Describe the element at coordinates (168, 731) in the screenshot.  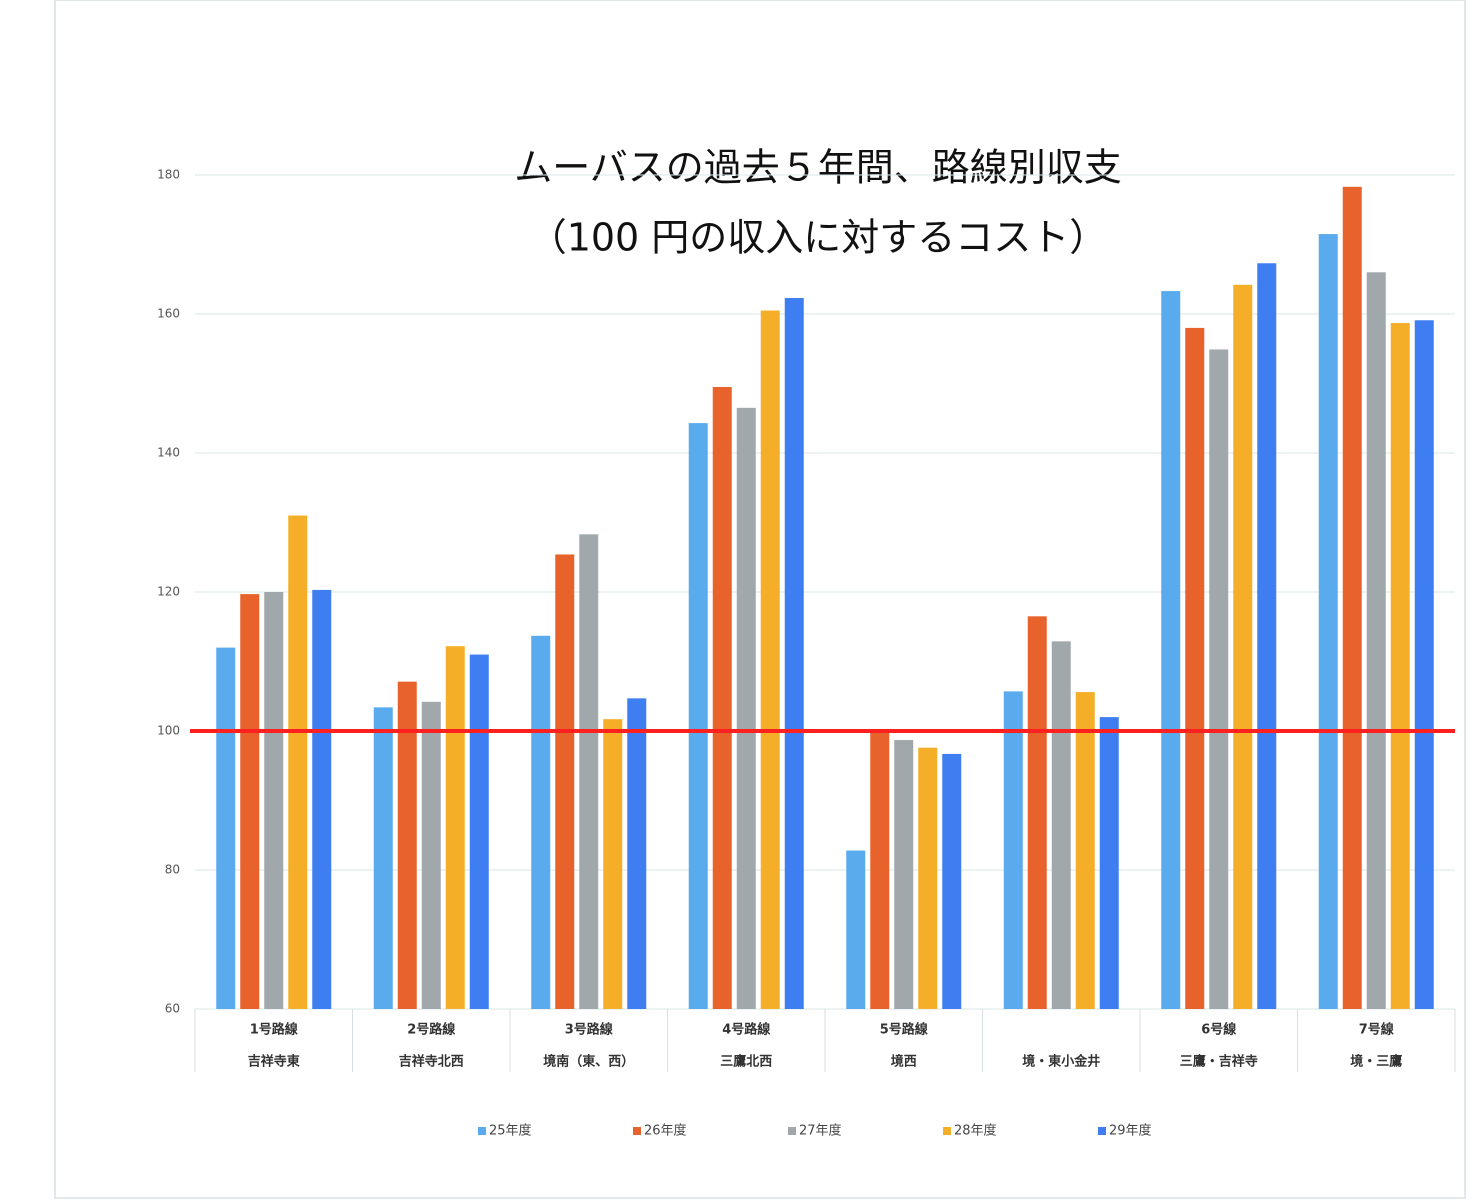
I see `y-tick-label: 100` at that location.